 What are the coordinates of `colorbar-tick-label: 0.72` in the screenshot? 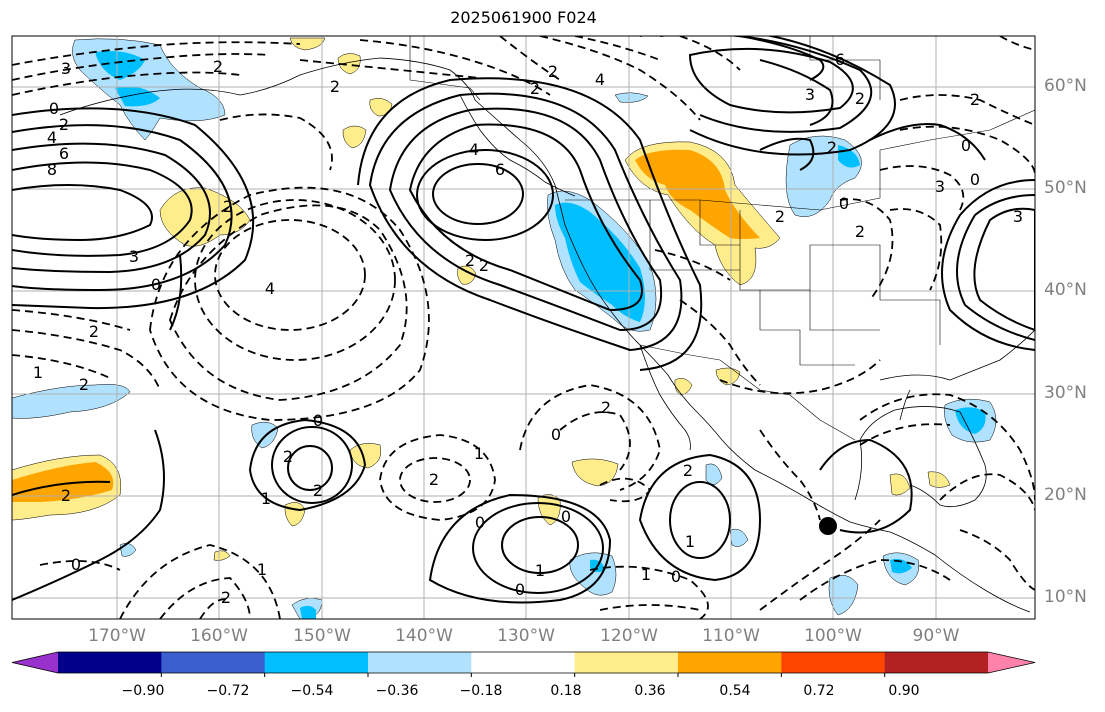 It's located at (819, 691).